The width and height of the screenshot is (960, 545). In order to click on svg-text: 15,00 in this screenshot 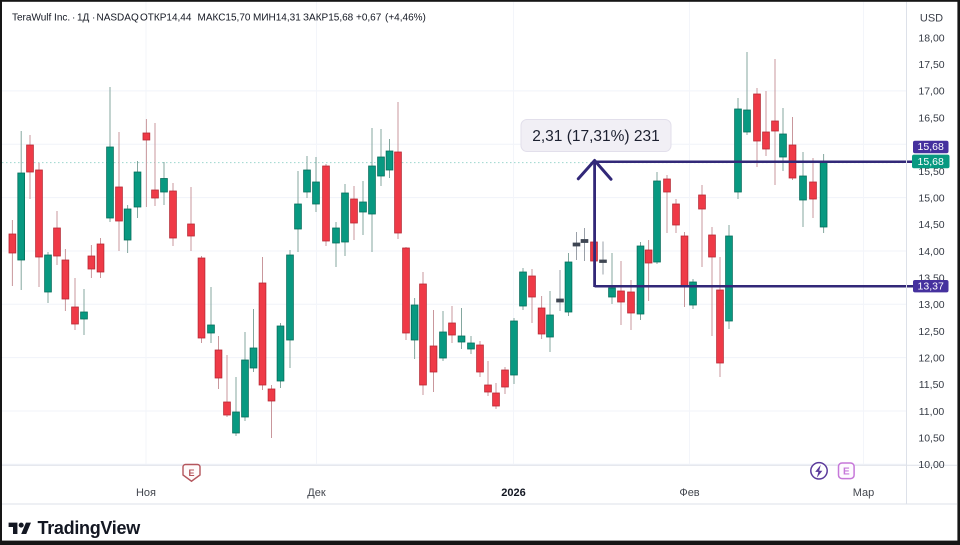, I will do `click(931, 198)`.